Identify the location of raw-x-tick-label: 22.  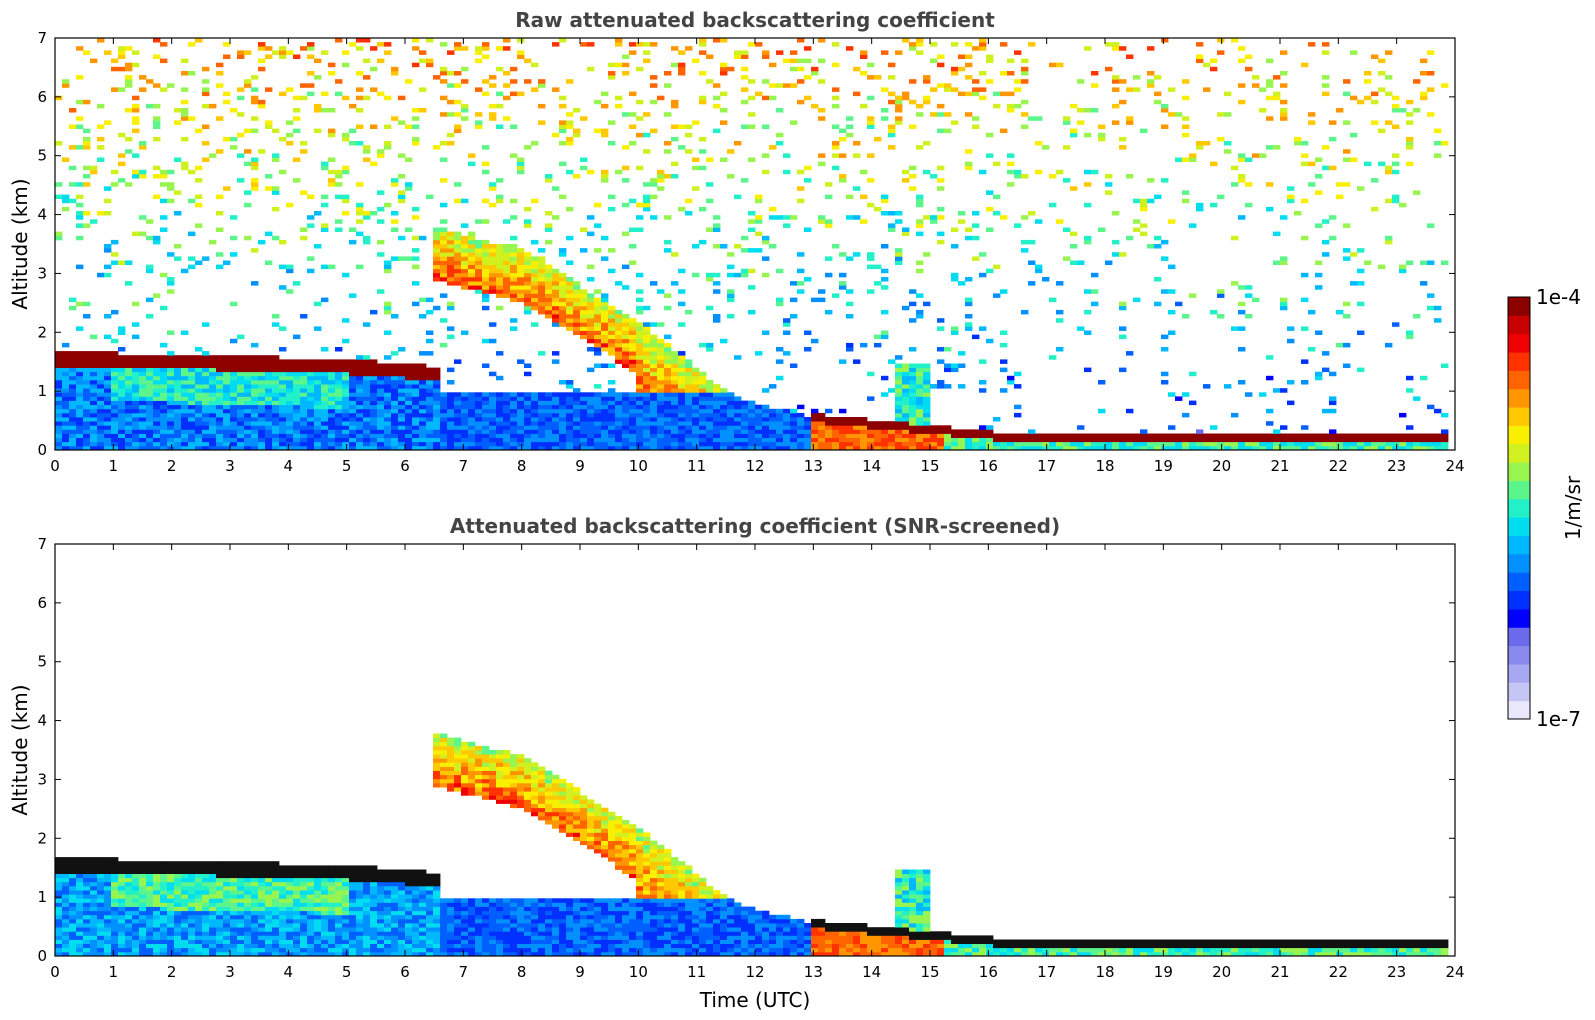
(1338, 466).